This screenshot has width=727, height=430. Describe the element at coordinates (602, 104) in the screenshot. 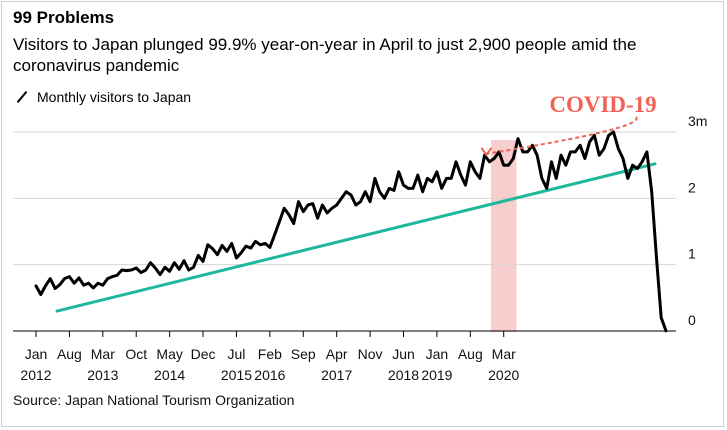

I see `covid-annotation: COVID-19` at that location.